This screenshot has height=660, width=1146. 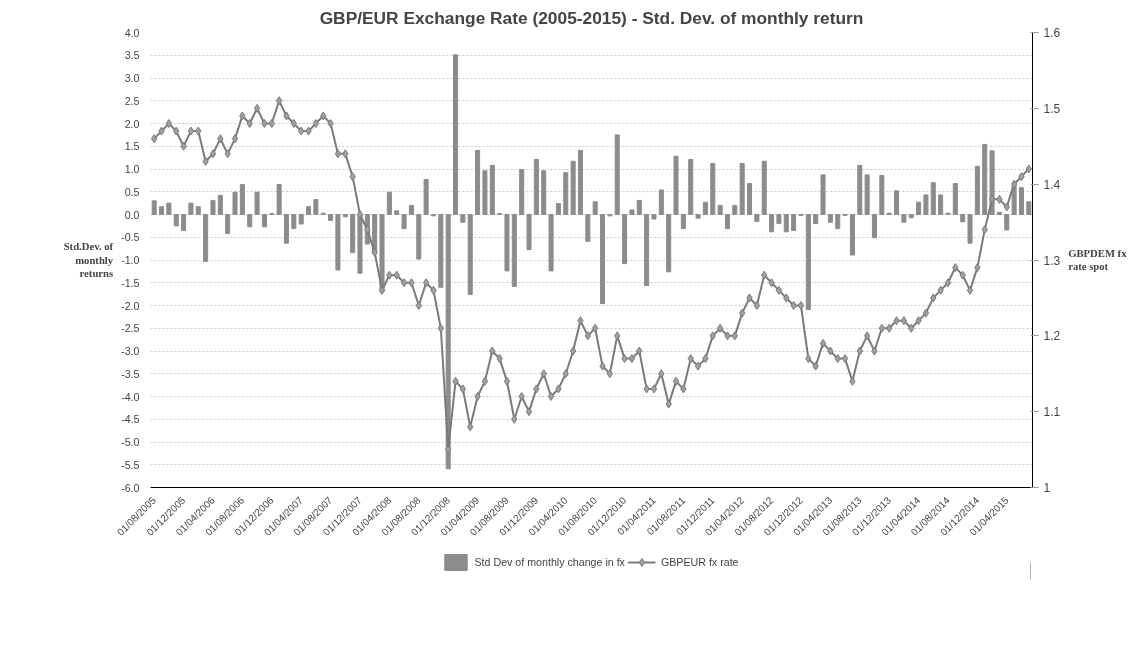 What do you see at coordinates (132, 146) in the screenshot?
I see `y-tick-label: 1.5` at bounding box center [132, 146].